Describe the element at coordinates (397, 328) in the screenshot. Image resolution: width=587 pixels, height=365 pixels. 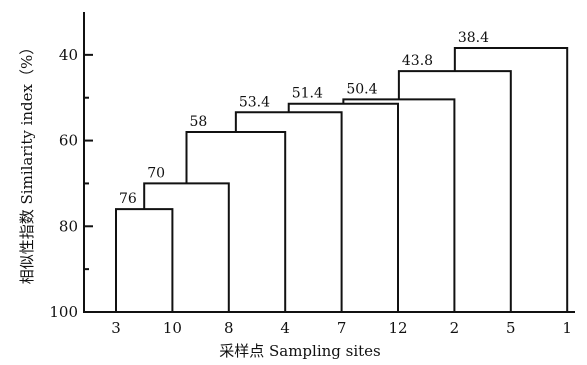
I see `leaf-label-12: 12` at that location.